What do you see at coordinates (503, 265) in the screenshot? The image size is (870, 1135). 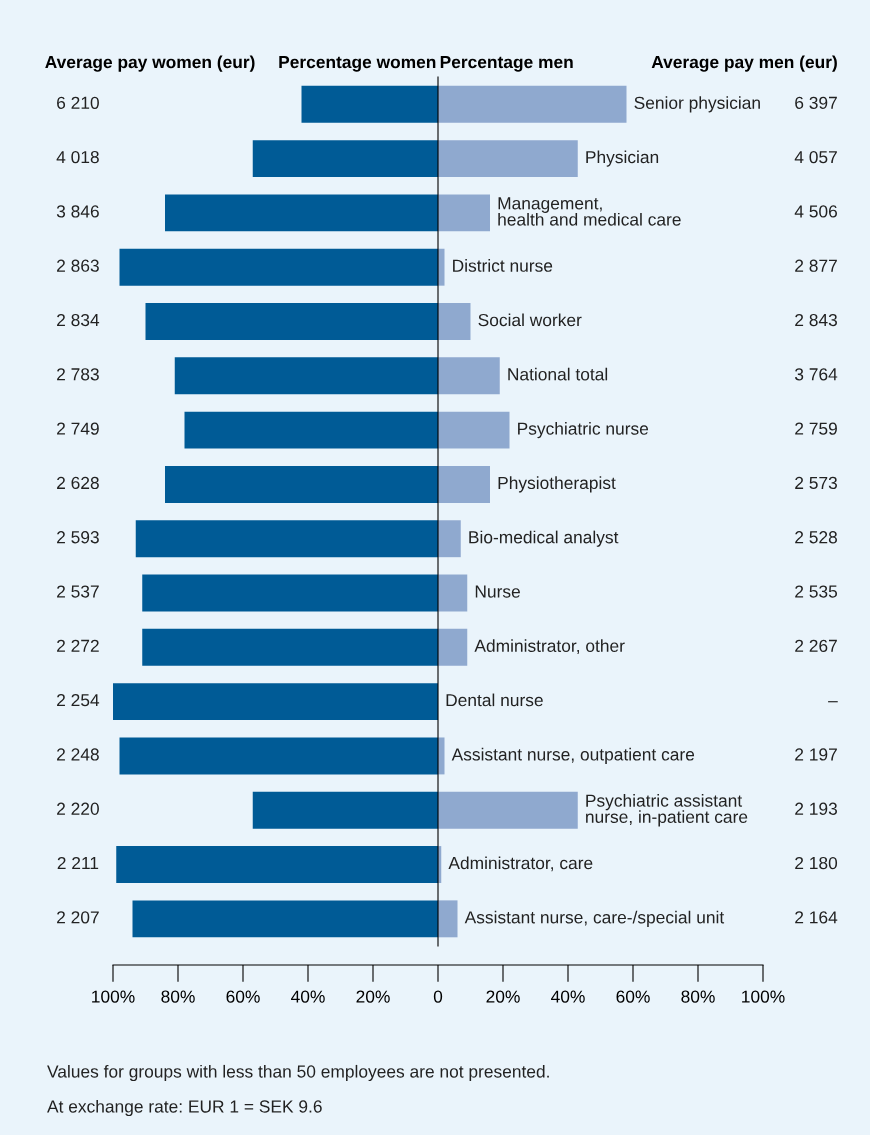 I see `y-tick-label: District nurse` at bounding box center [503, 265].